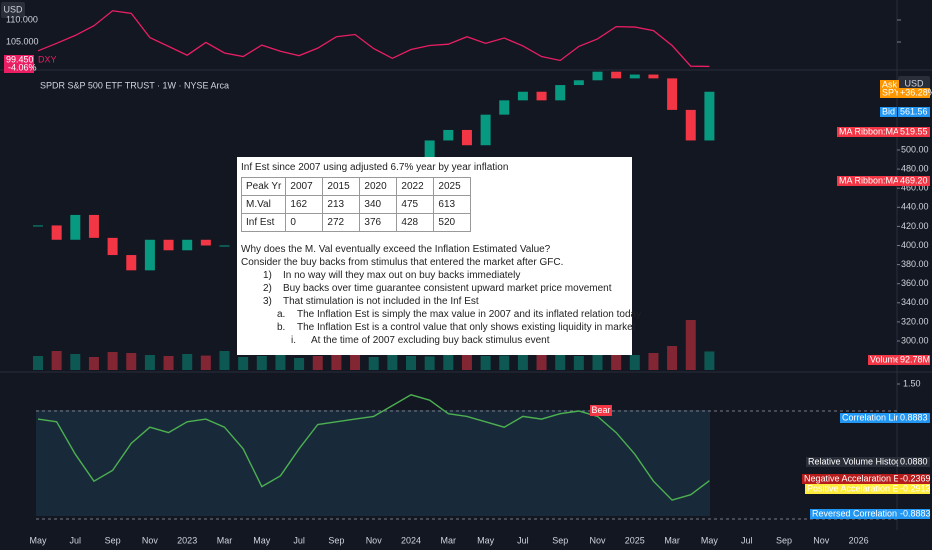 The image size is (932, 550). What do you see at coordinates (914, 417) in the screenshot?
I see `tag-value: 0.8883` at bounding box center [914, 417].